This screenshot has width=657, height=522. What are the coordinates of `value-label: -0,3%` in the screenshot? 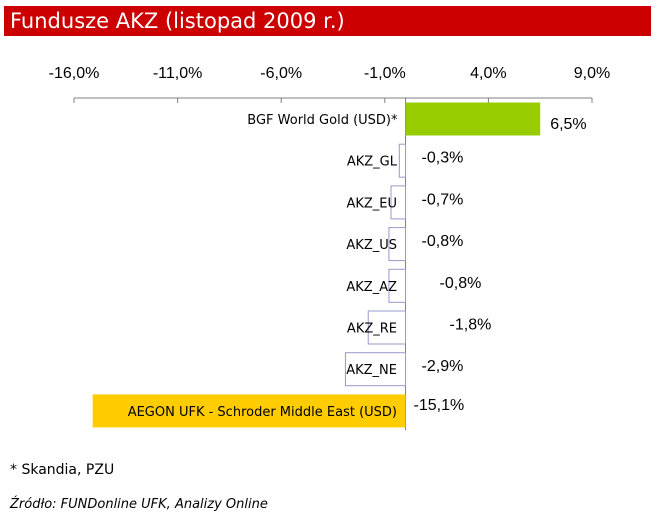 It's located at (443, 158).